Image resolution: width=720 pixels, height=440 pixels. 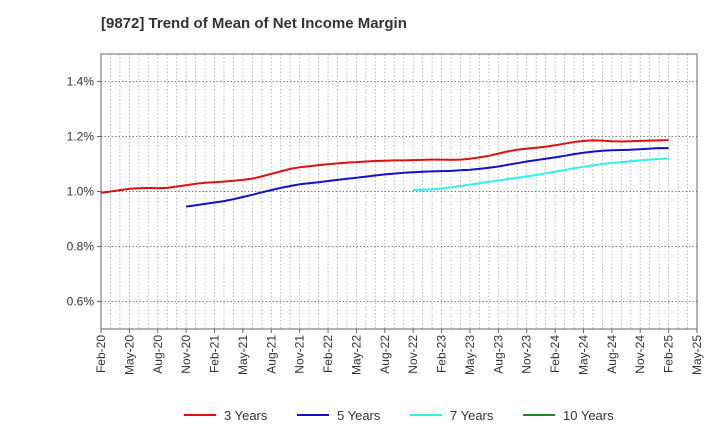 What do you see at coordinates (472, 415) in the screenshot?
I see `legend-label: 7 Years` at bounding box center [472, 415].